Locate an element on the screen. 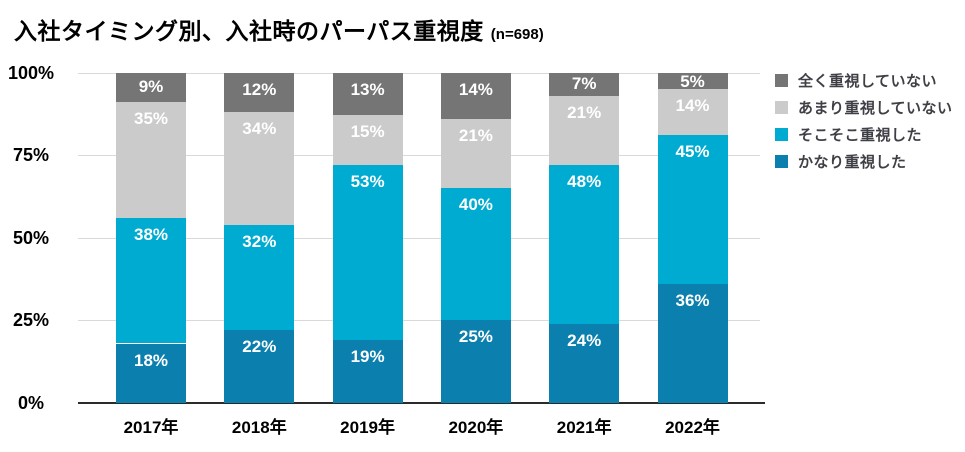 This screenshot has width=965, height=452. bar-segment: 18% is located at coordinates (151, 373).